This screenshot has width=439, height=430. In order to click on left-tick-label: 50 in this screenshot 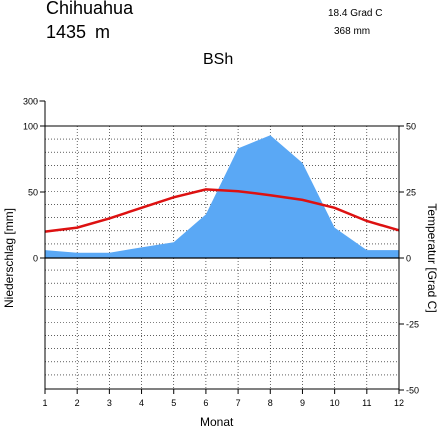, I will do `click(33, 193)`.